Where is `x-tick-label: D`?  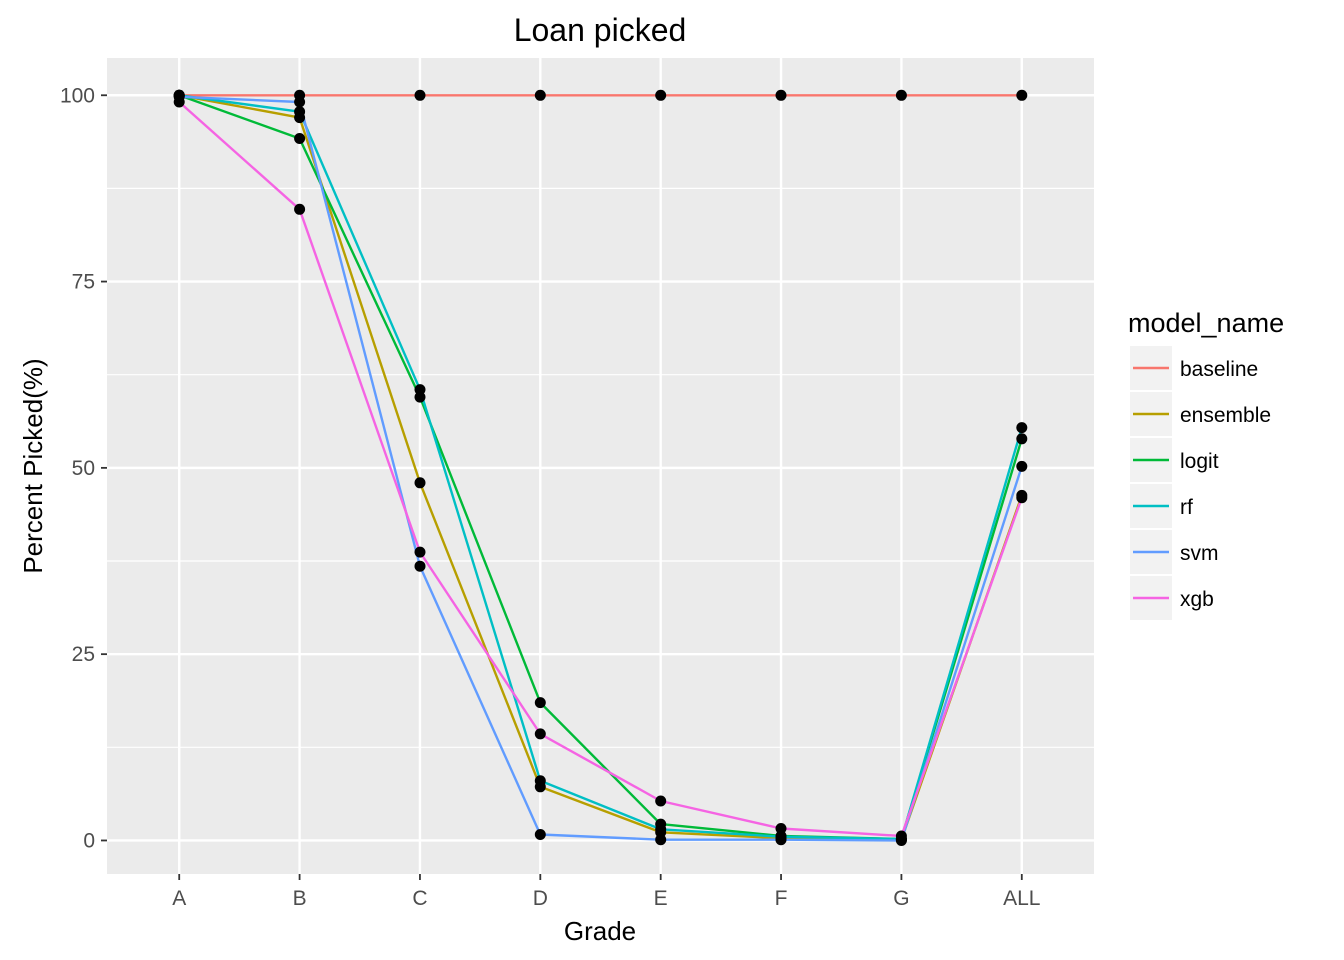 x-tick-label: D is located at coordinates (540, 898).